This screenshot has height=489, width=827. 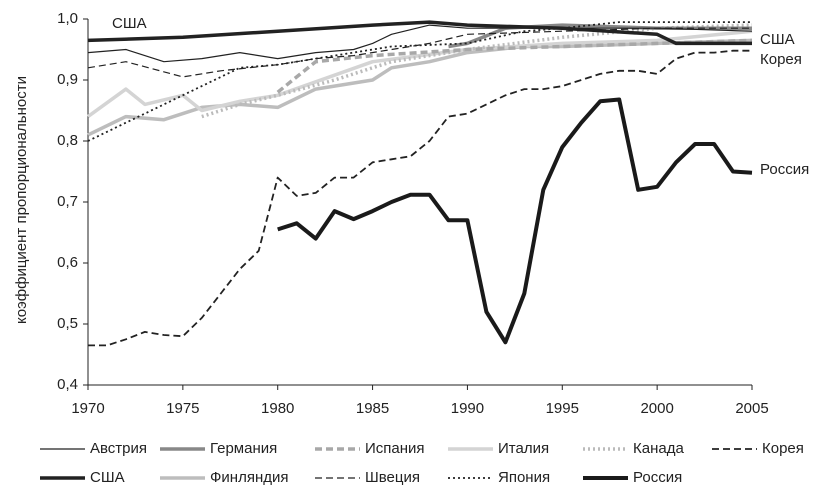 I want to click on legend-label: Россия, so click(x=657, y=477).